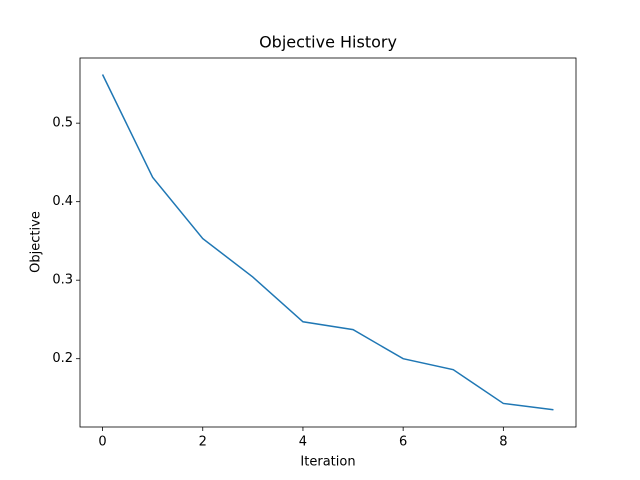 The height and width of the screenshot is (480, 640). I want to click on x-axis-label: Iteration, so click(327, 462).